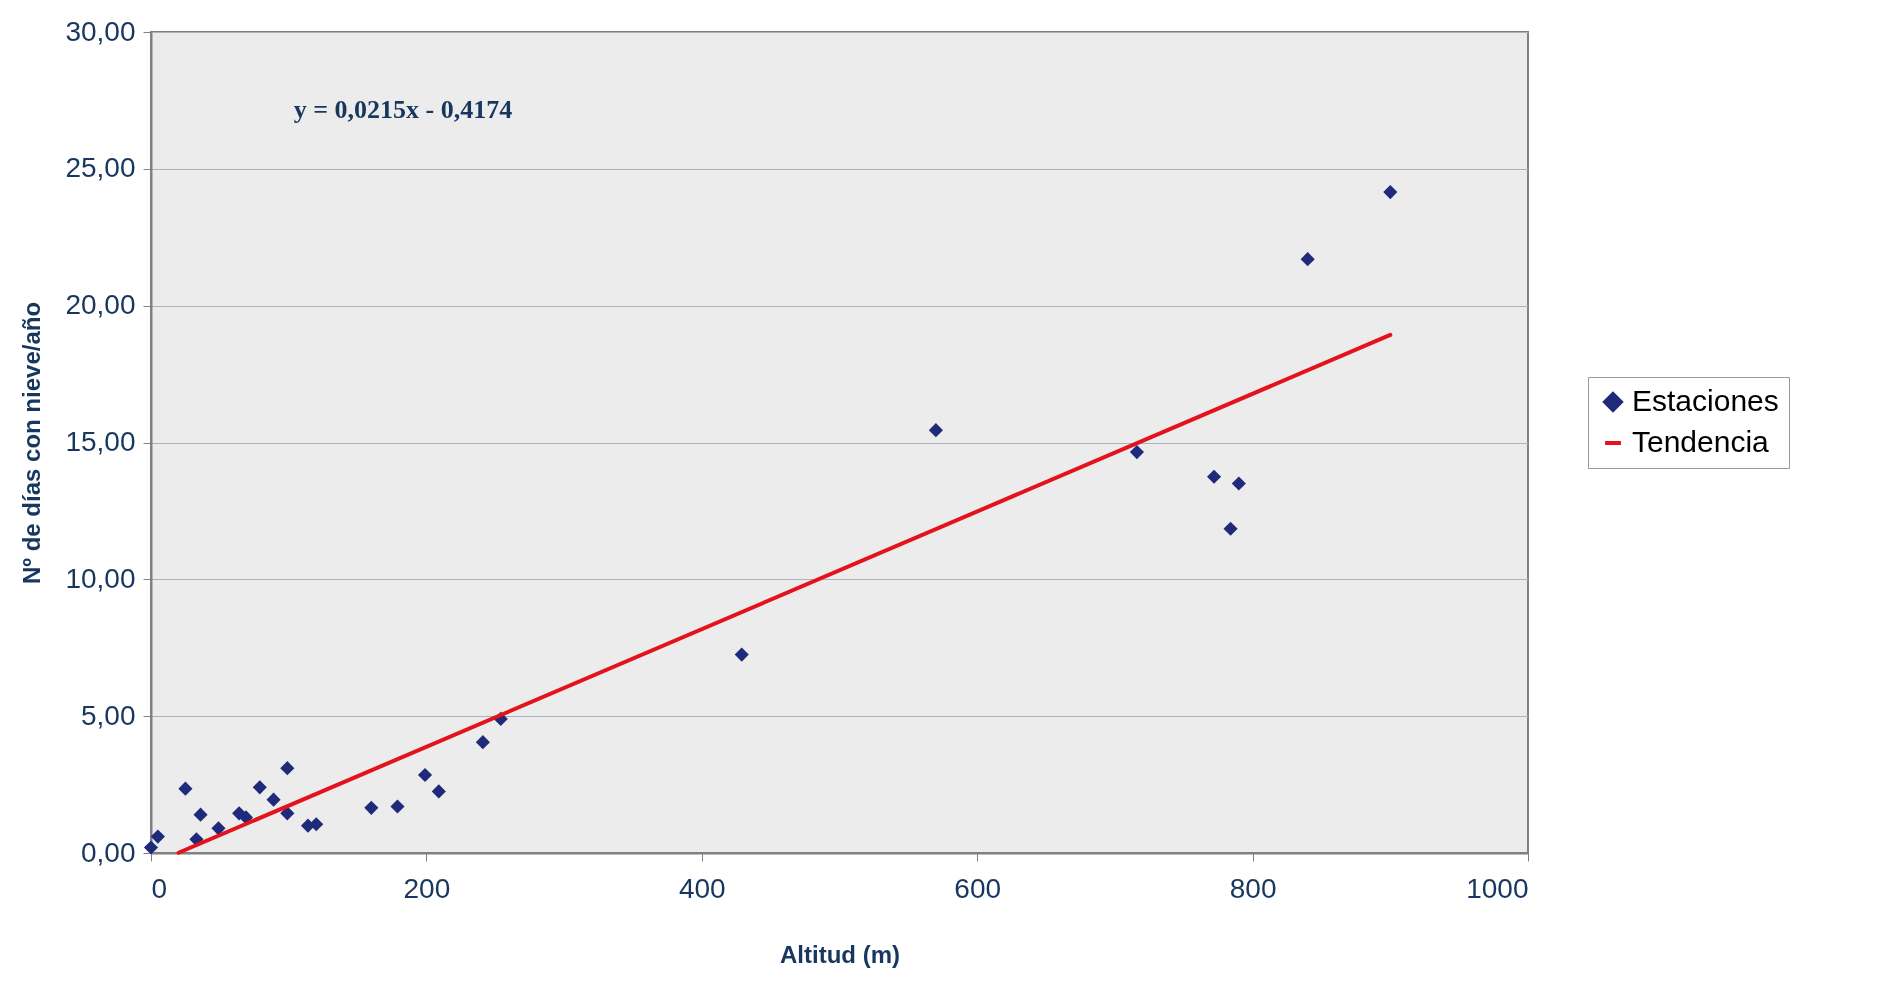 The image size is (1895, 1005). What do you see at coordinates (1705, 400) in the screenshot?
I see `legend-label: Estaciones` at bounding box center [1705, 400].